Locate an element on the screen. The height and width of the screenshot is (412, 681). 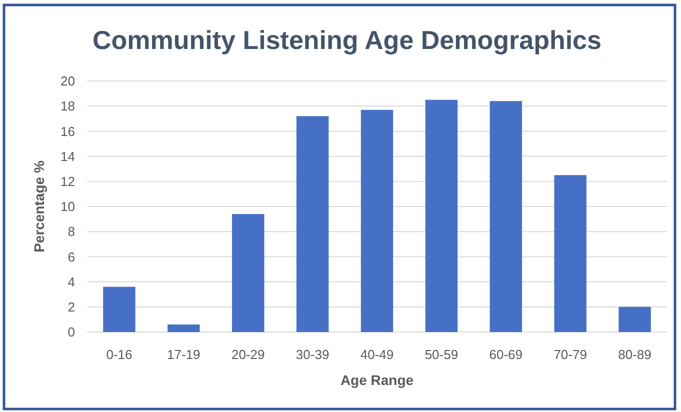
y-tick-label: 12 is located at coordinates (67, 181).